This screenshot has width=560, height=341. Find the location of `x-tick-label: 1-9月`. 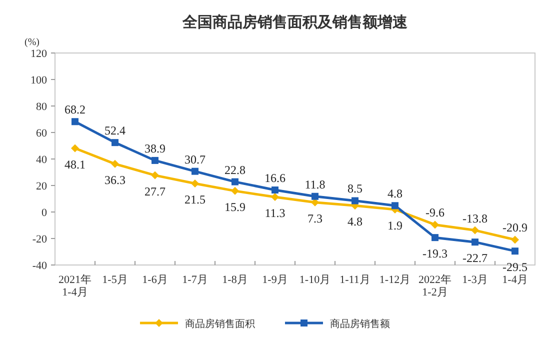

x-tick-label: 1-9月 is located at coordinates (275, 280).